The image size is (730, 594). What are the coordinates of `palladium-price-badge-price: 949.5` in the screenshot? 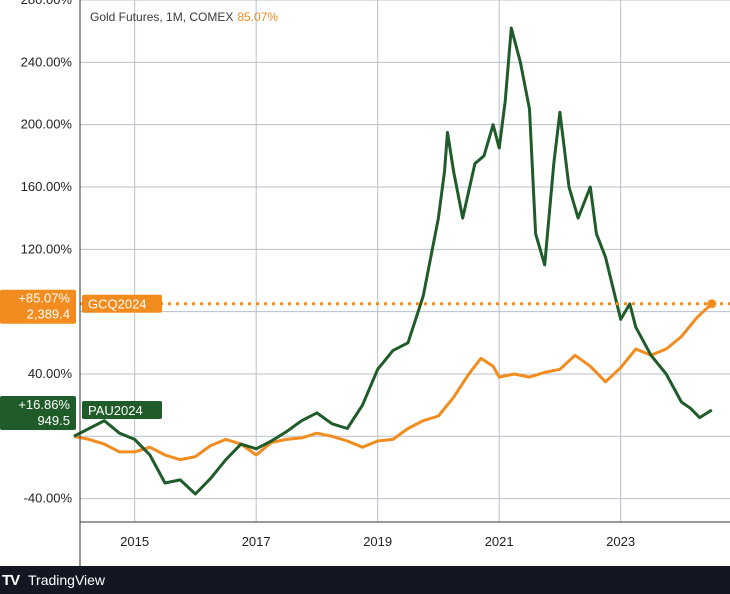 It's located at (53, 420).